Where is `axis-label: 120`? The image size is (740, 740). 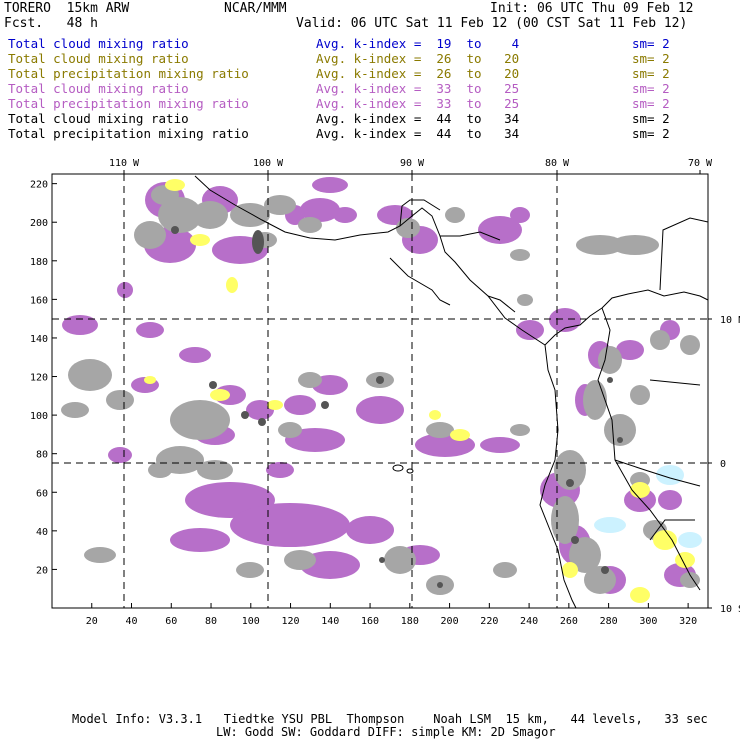 axis-label: 120 is located at coordinates (39, 378).